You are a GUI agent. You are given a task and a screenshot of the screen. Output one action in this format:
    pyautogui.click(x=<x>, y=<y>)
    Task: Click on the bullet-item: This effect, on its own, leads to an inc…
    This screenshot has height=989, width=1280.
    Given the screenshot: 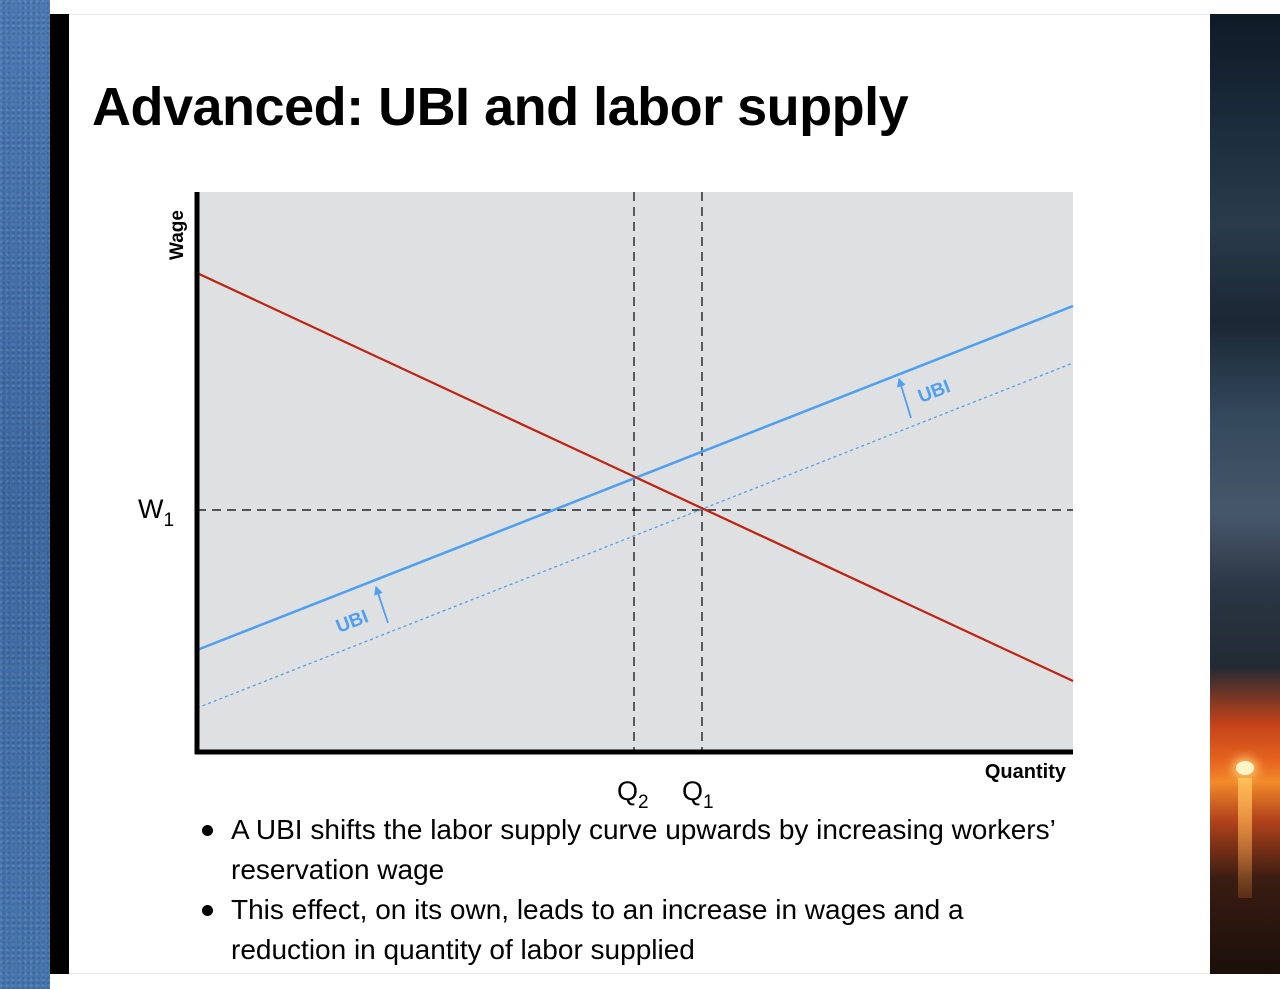 What is the action you would take?
    pyautogui.click(x=626, y=930)
    